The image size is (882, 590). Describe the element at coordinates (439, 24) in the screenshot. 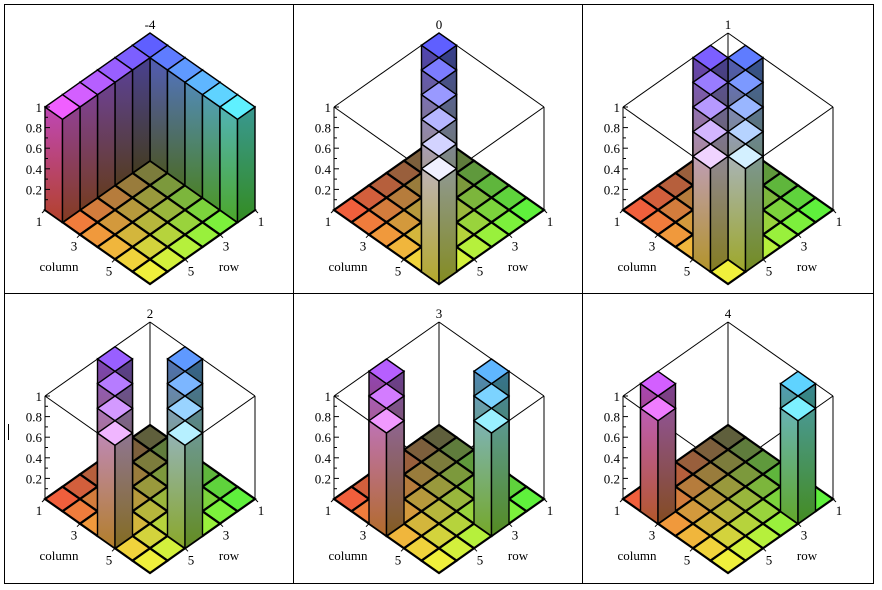

I see `plot-title: 0` at that location.